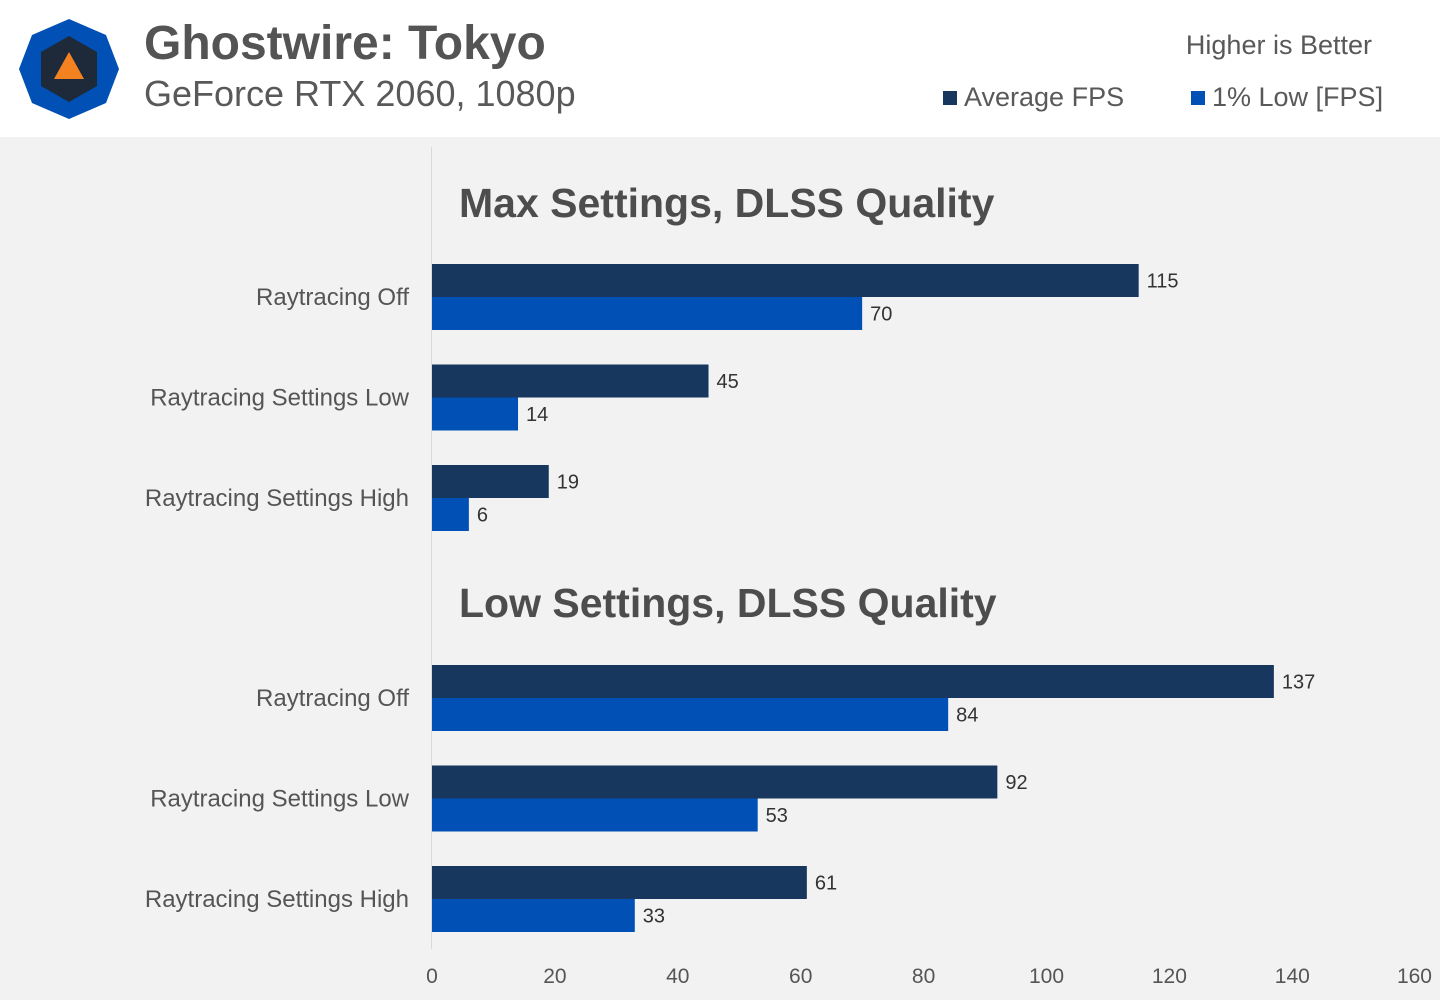 This screenshot has height=1000, width=1440. Describe the element at coordinates (1298, 683) in the screenshot. I see `data-label: 137` at that location.